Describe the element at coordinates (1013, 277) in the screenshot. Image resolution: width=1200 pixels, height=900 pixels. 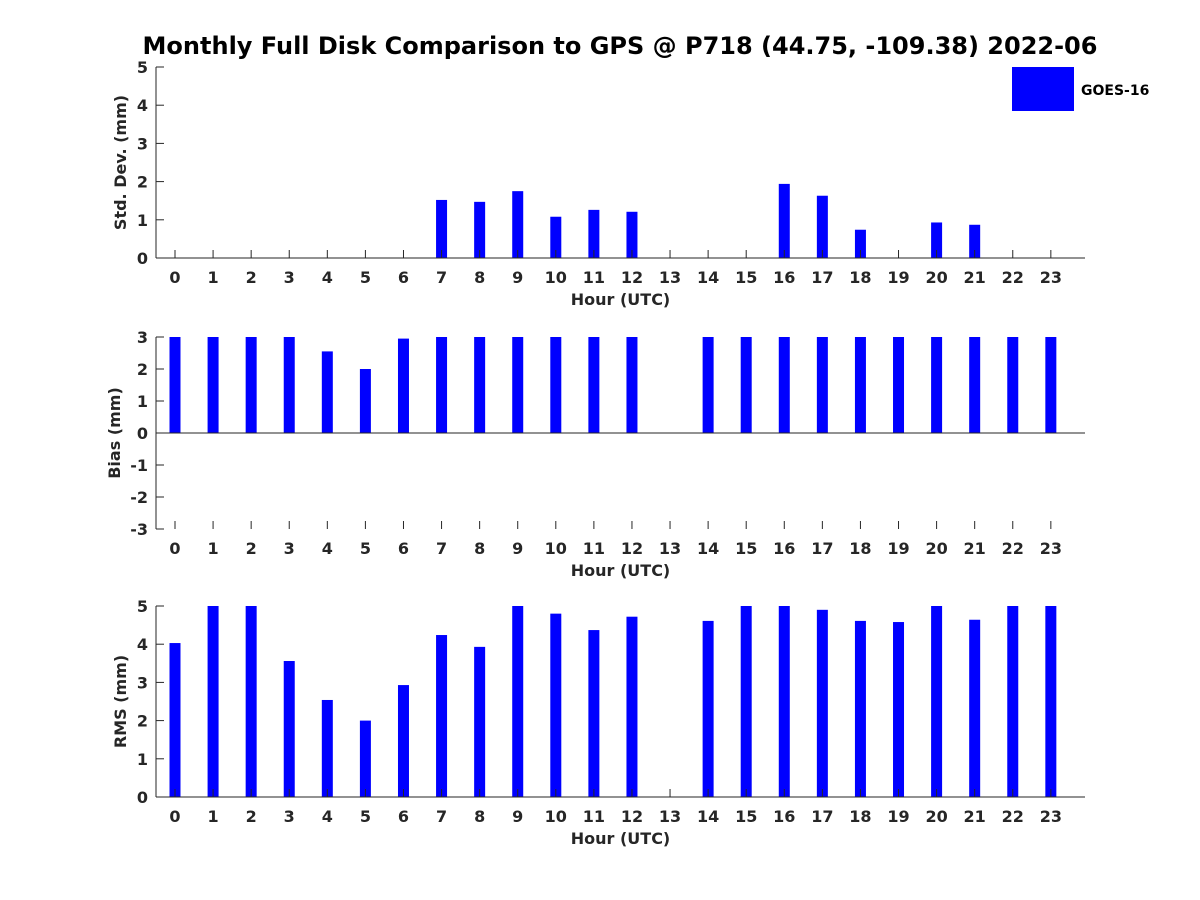
I see `std-dev-x-tick-label: 22` at that location.